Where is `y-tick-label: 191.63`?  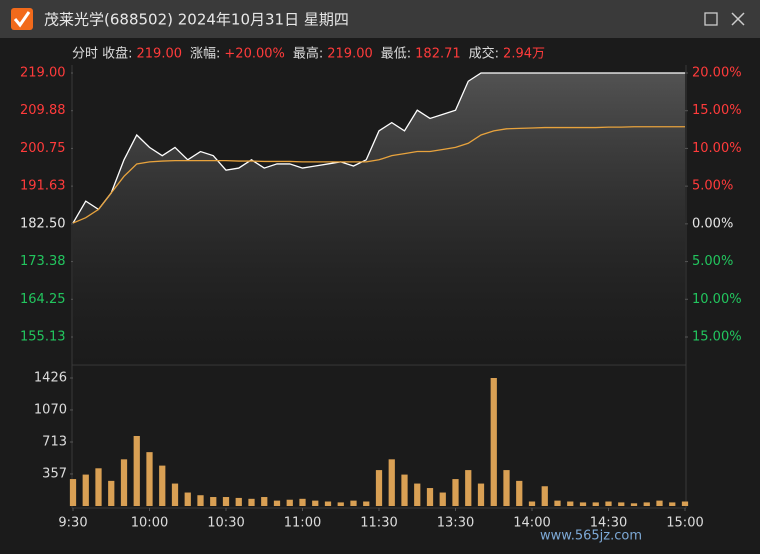
y-tick-label: 191.63 is located at coordinates (43, 186).